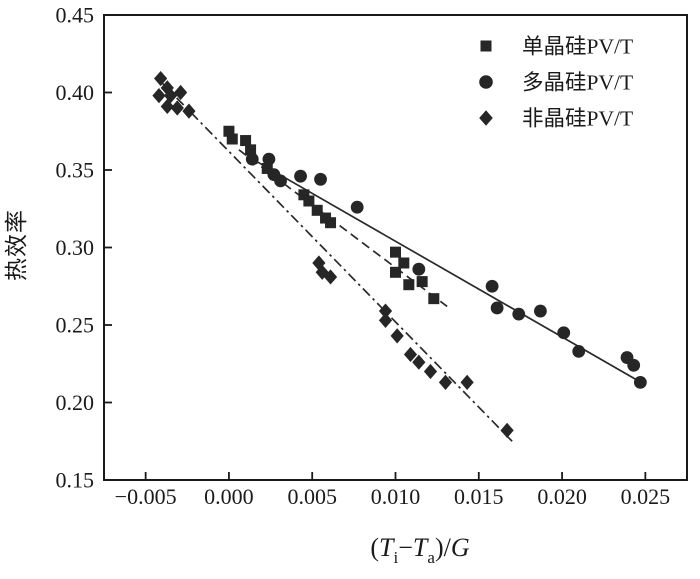 The width and height of the screenshot is (700, 579). Describe the element at coordinates (75, 15) in the screenshot. I see `y-tick-label: 0.45` at that location.